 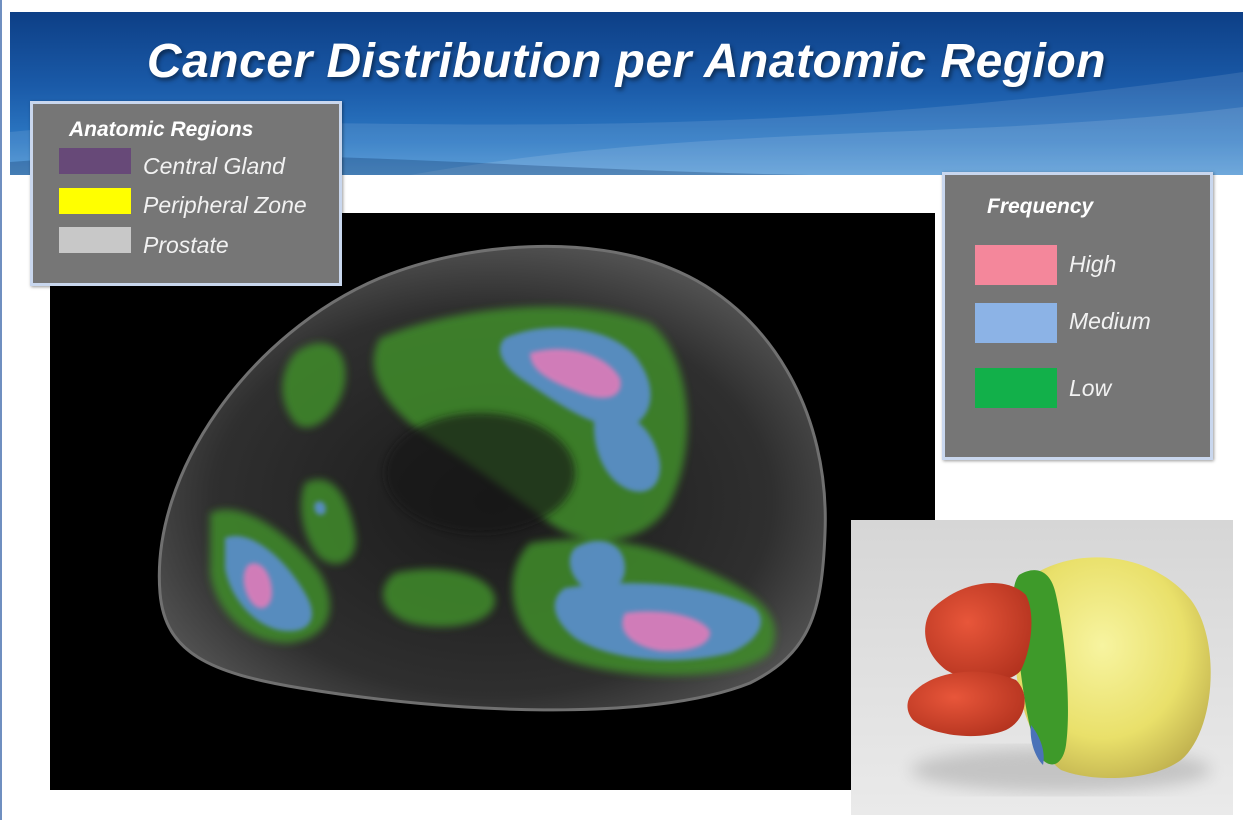 What do you see at coordinates (95, 201) in the screenshot?
I see `swatch-peripheral-zone` at bounding box center [95, 201].